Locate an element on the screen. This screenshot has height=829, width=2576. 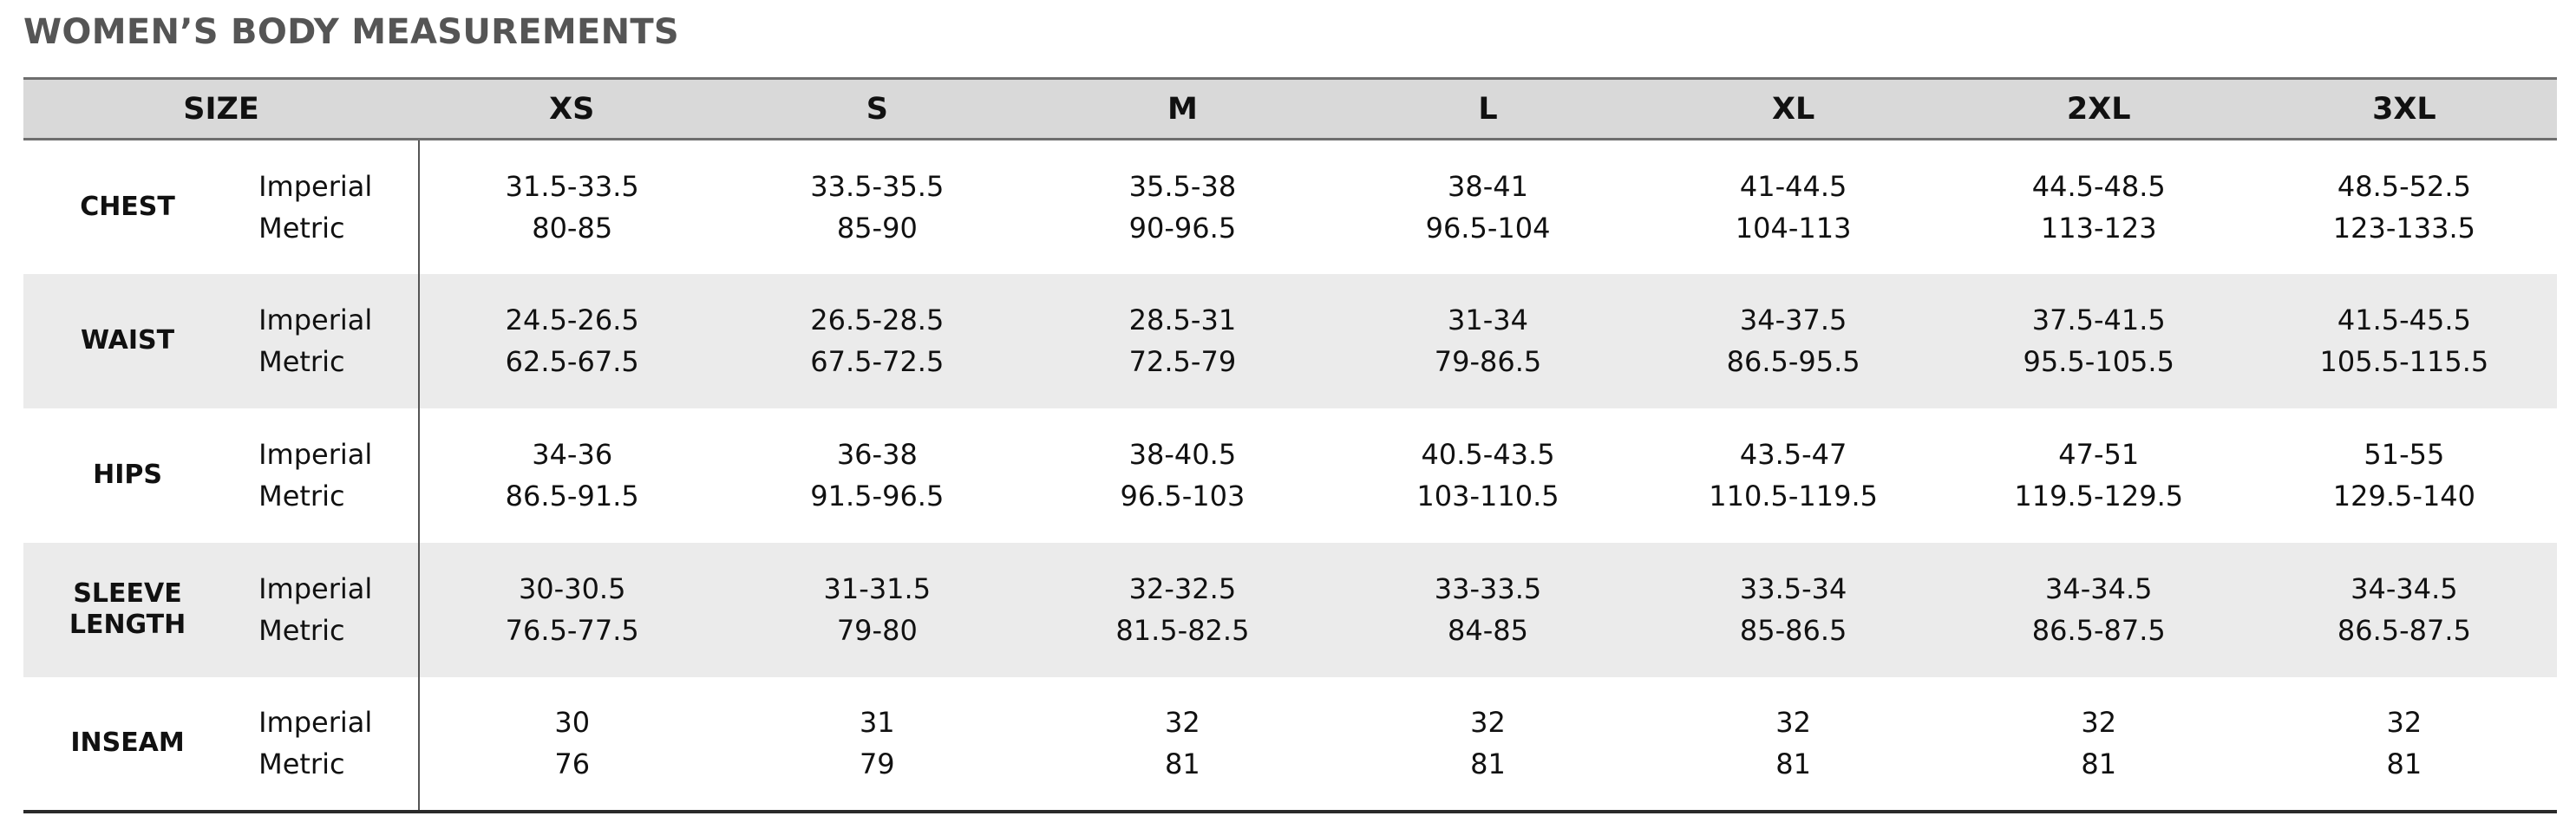
imperial-value: 38-41 is located at coordinates (1488, 186).